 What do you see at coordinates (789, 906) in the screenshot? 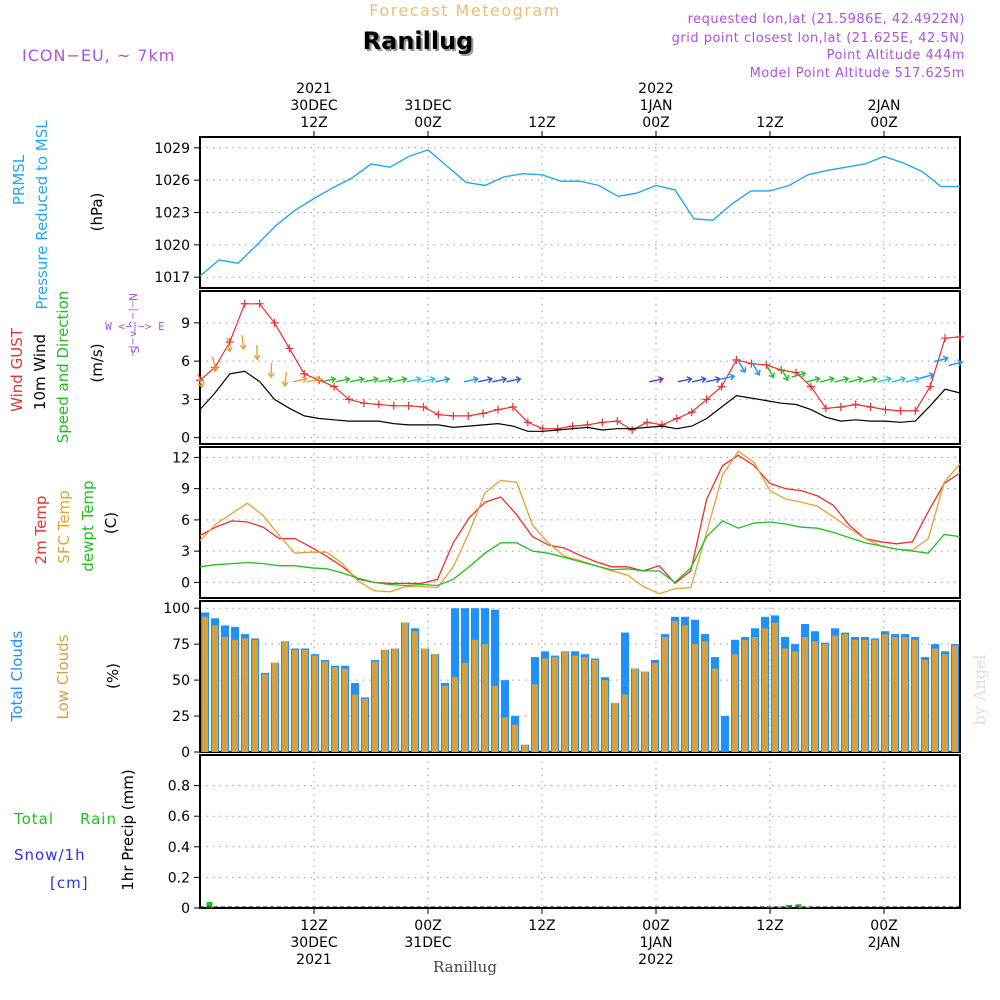
I see `rain-bar` at bounding box center [789, 906].